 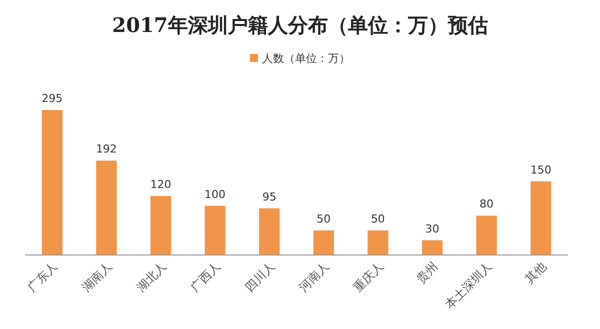 What do you see at coordinates (106, 149) in the screenshot?
I see `data-label: 192` at bounding box center [106, 149].